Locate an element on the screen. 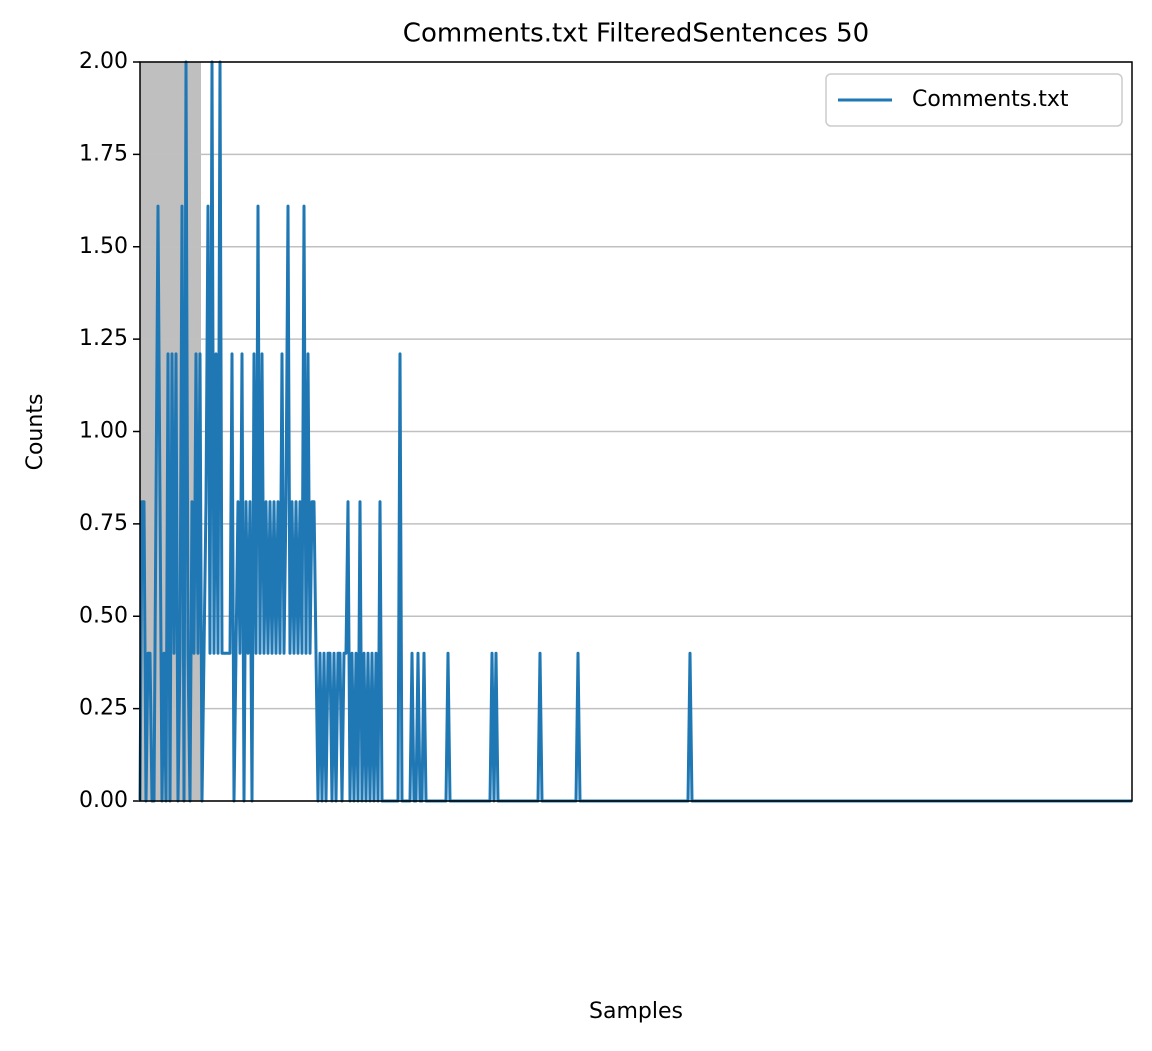  y-tick-label: 1.75 is located at coordinates (103, 153).